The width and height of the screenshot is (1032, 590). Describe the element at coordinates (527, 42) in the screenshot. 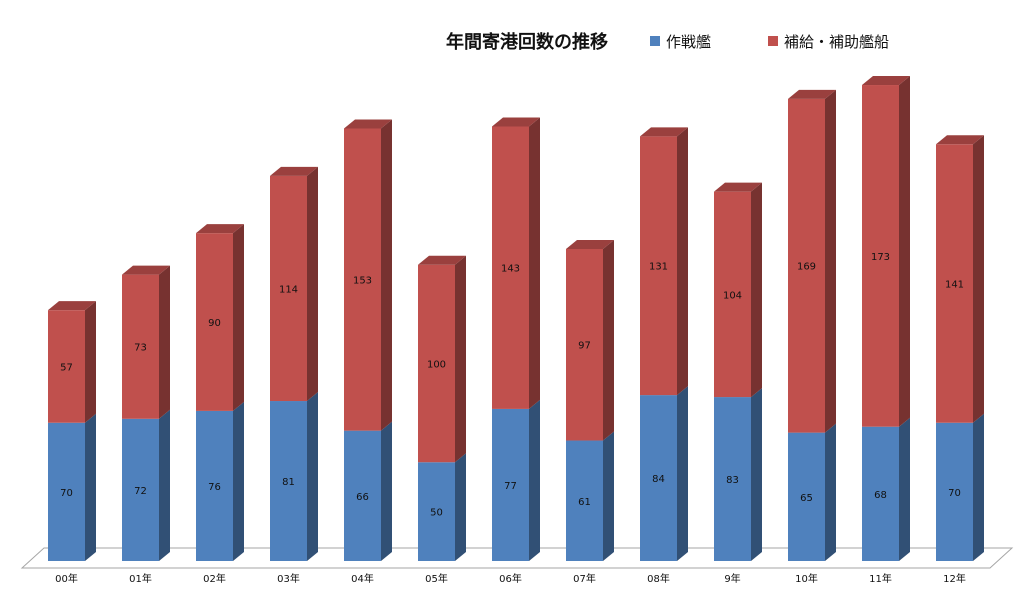

I see `chart-title: 年間寄港回数の推移` at that location.